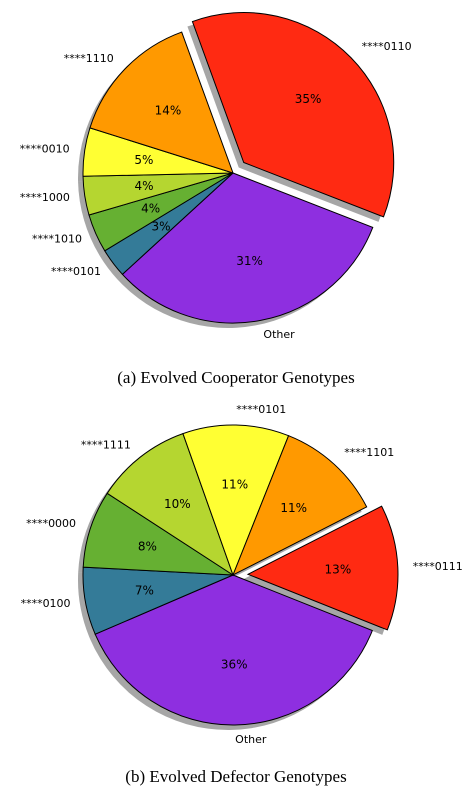 This screenshot has height=792, width=468. What do you see at coordinates (144, 590) in the screenshot?
I see `value-label: 7%` at bounding box center [144, 590].